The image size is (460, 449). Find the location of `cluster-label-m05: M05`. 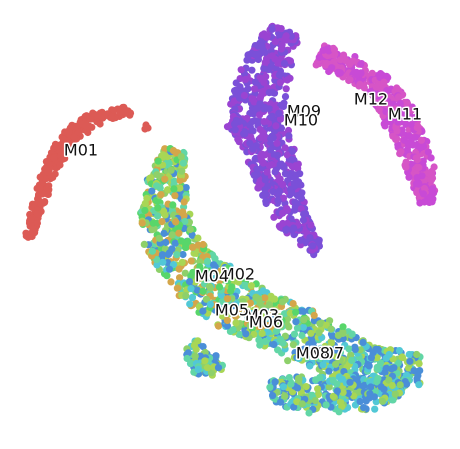

cluster-label-m05: M05 is located at coordinates (232, 310).